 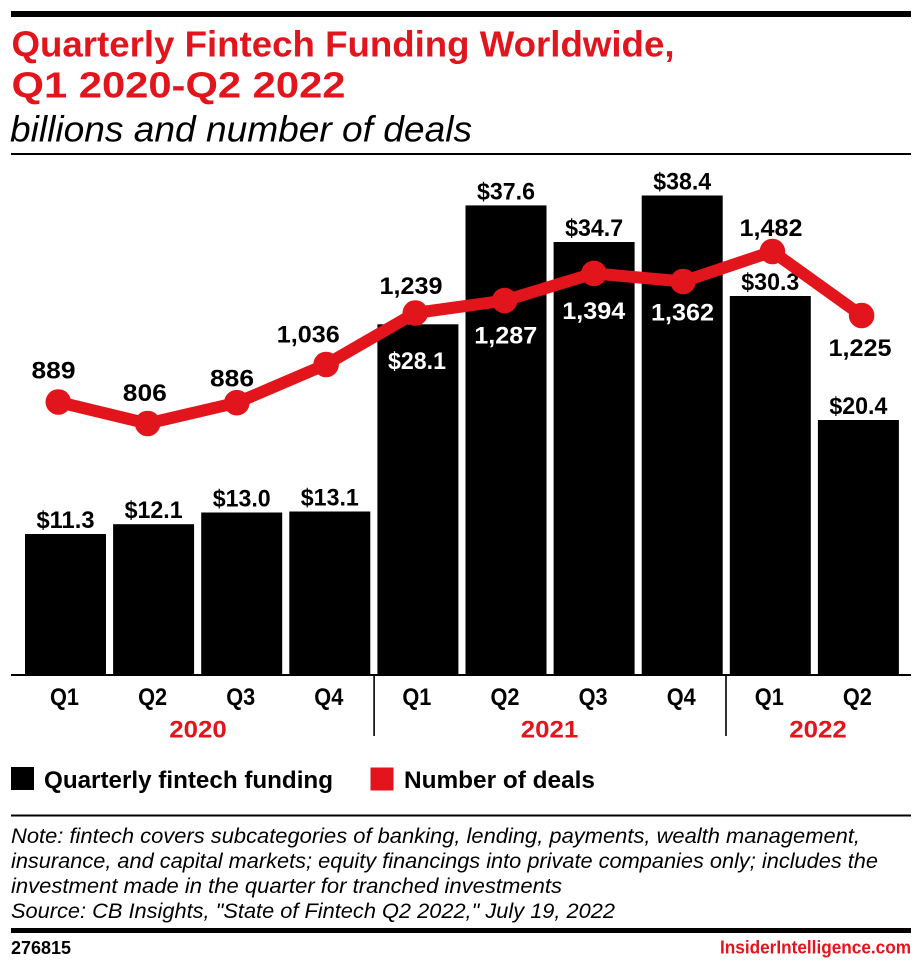 What do you see at coordinates (154, 510) in the screenshot?
I see `svg-text: $12.1` at bounding box center [154, 510].